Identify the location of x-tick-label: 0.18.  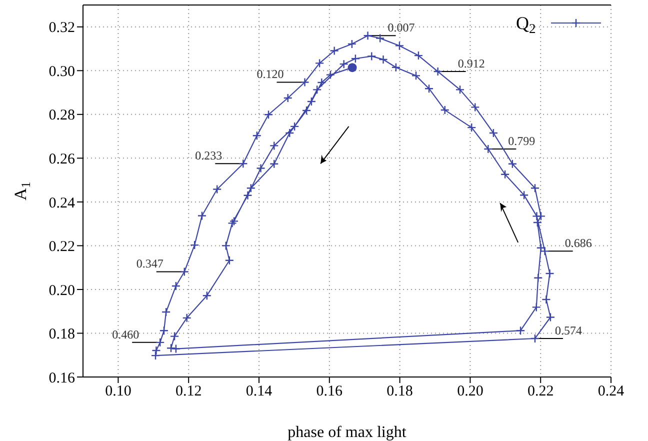
(399, 392).